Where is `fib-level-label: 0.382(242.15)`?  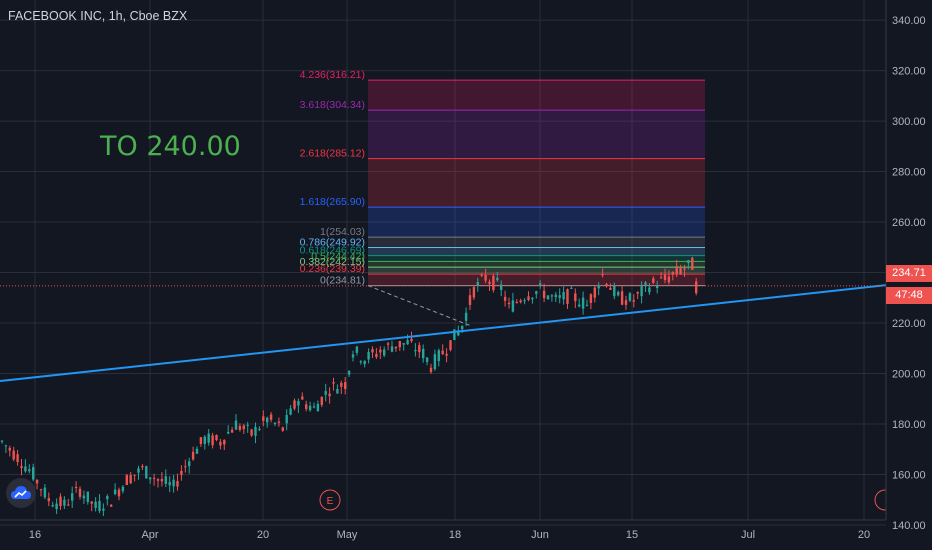
fib-level-label: 0.382(242.15) is located at coordinates (332, 262).